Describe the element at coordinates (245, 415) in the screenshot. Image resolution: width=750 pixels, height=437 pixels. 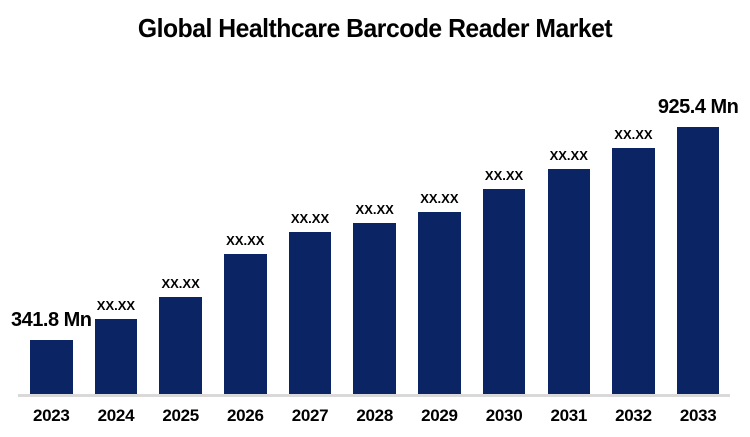
I see `x-tick-2026: 2026` at that location.